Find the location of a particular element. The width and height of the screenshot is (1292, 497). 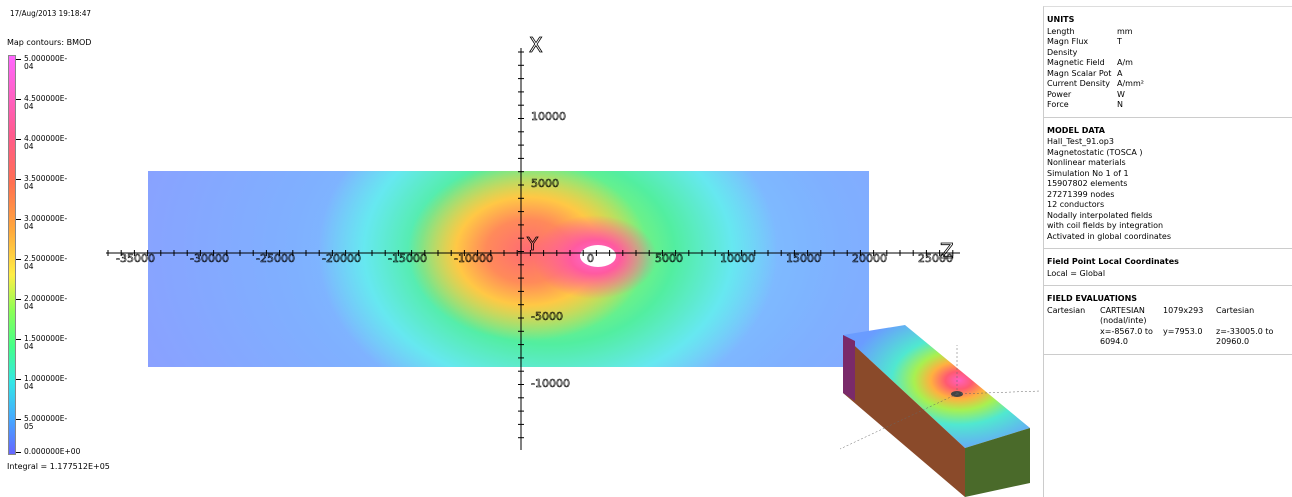

v-tick-label: -5000 is located at coordinates (547, 316).